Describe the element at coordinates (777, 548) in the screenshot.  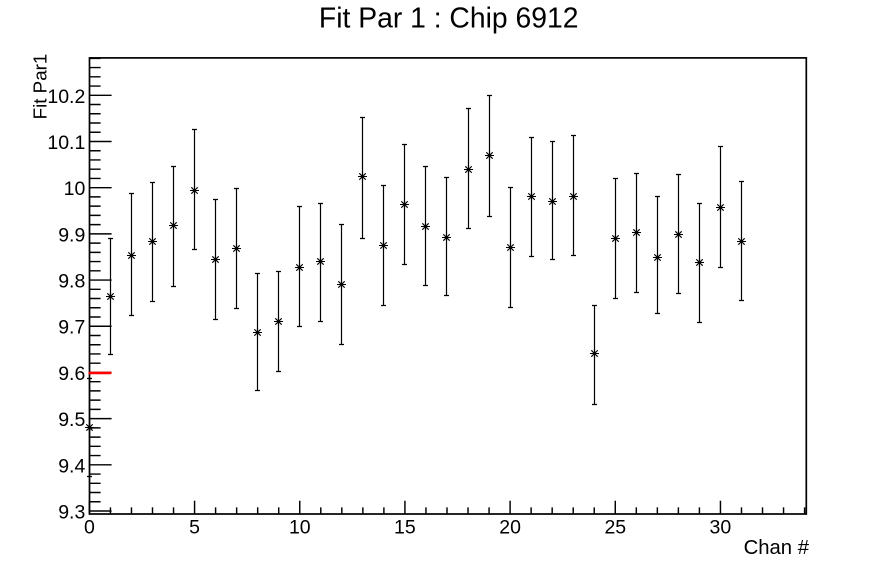
I see `svg-text: Chan #` at that location.